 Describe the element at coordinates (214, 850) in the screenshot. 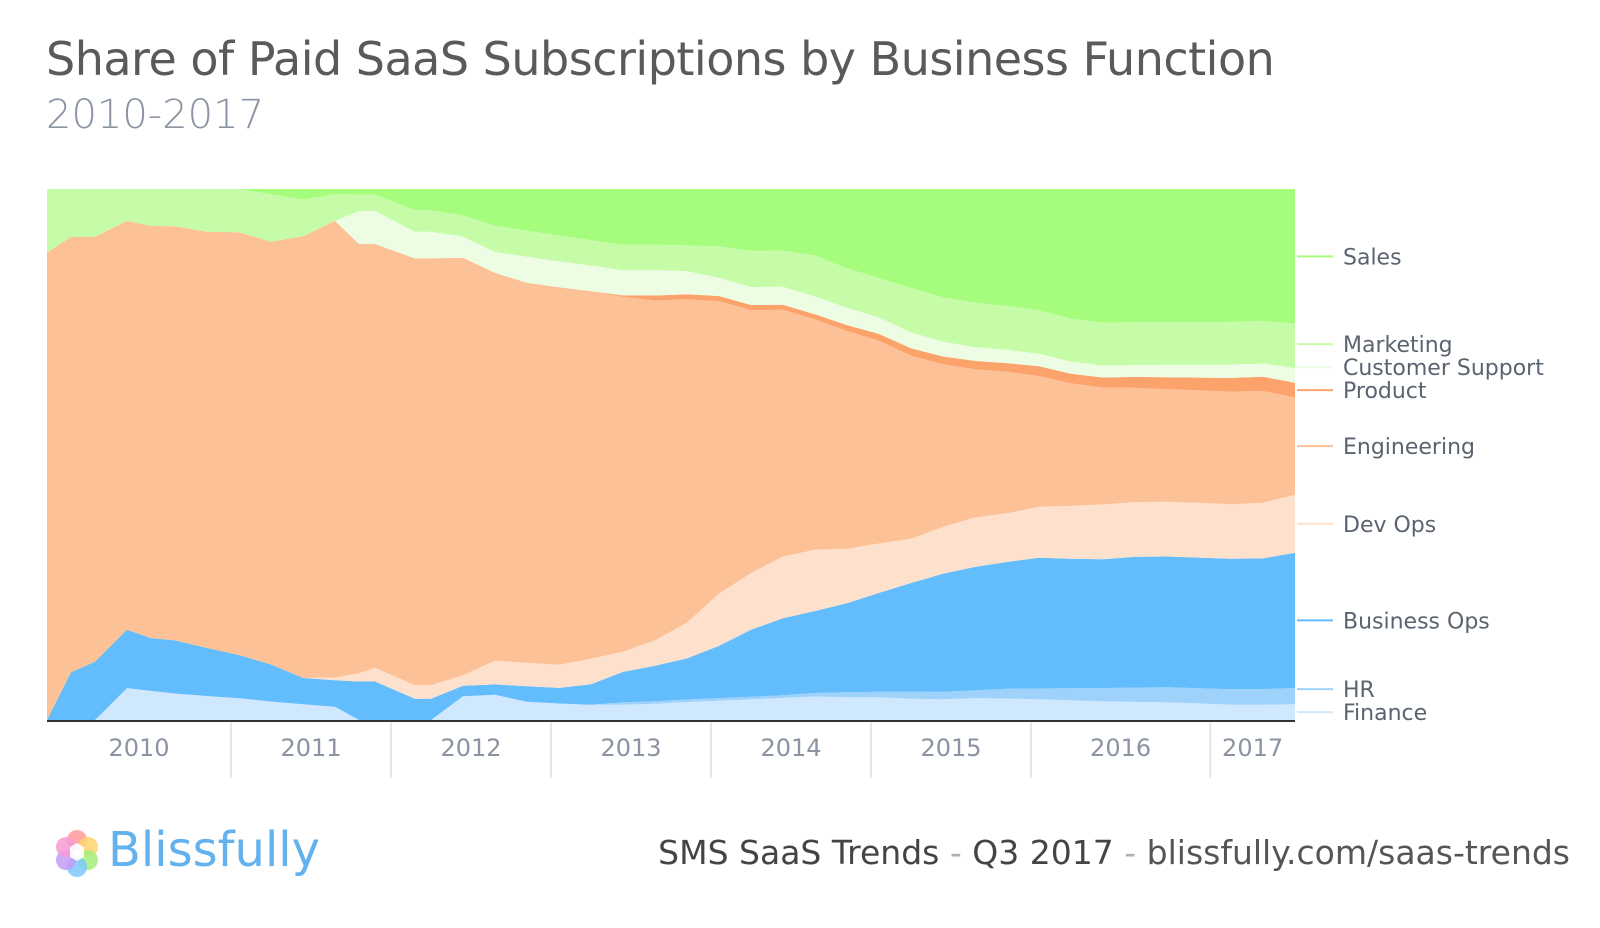

I see `footer-brand: Blissfully` at that location.